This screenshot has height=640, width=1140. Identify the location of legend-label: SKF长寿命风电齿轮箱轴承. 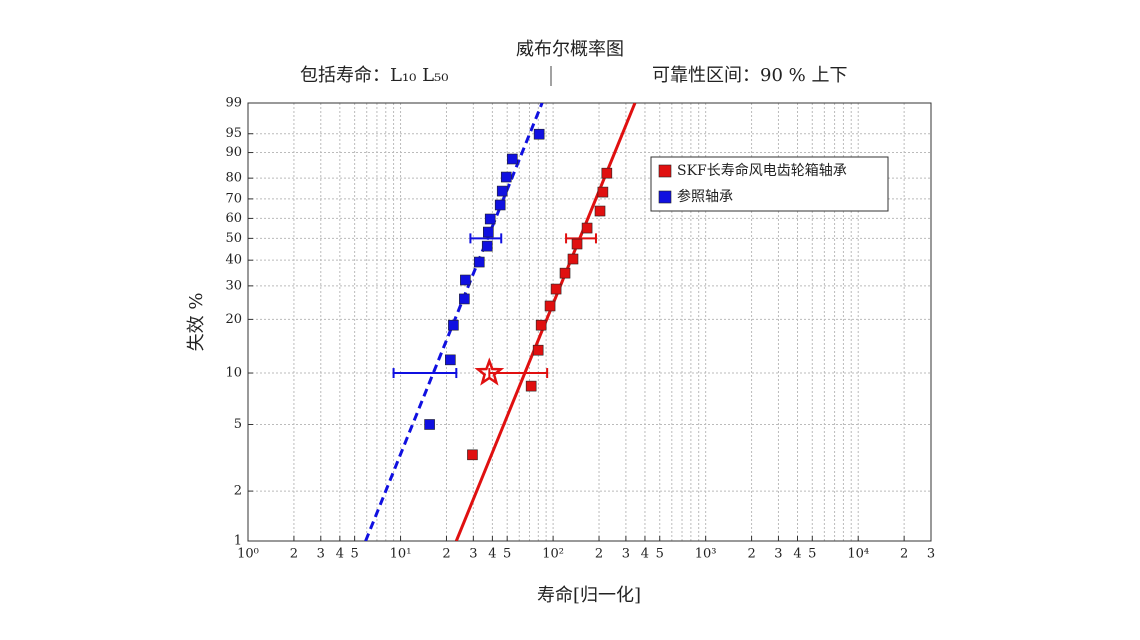
(762, 170).